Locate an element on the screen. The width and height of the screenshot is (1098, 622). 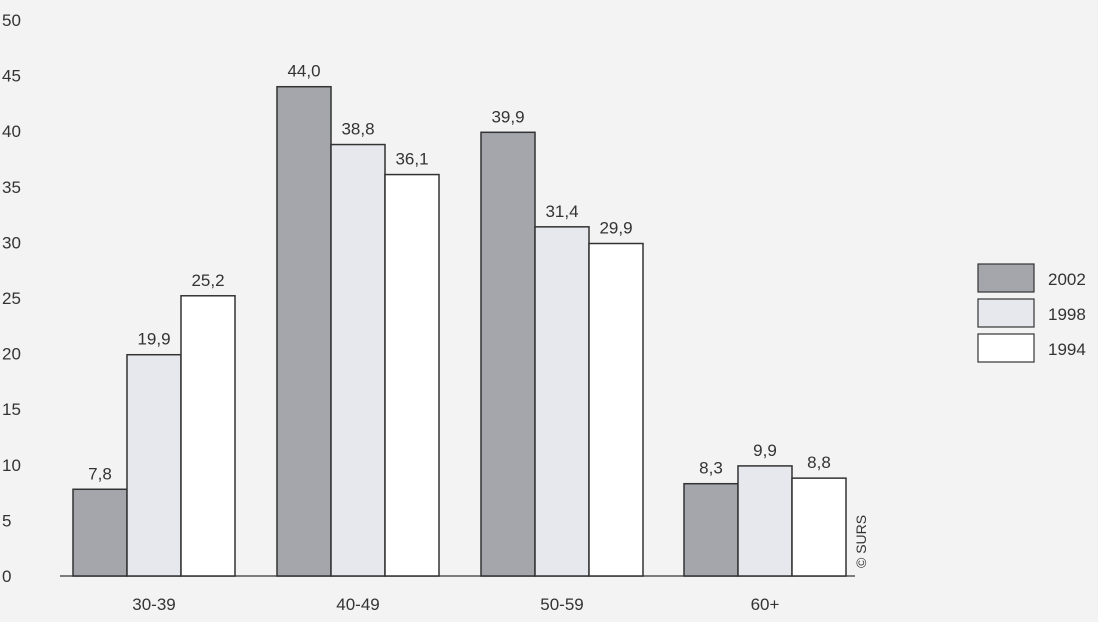
value-label: 44,0 is located at coordinates (303, 71).